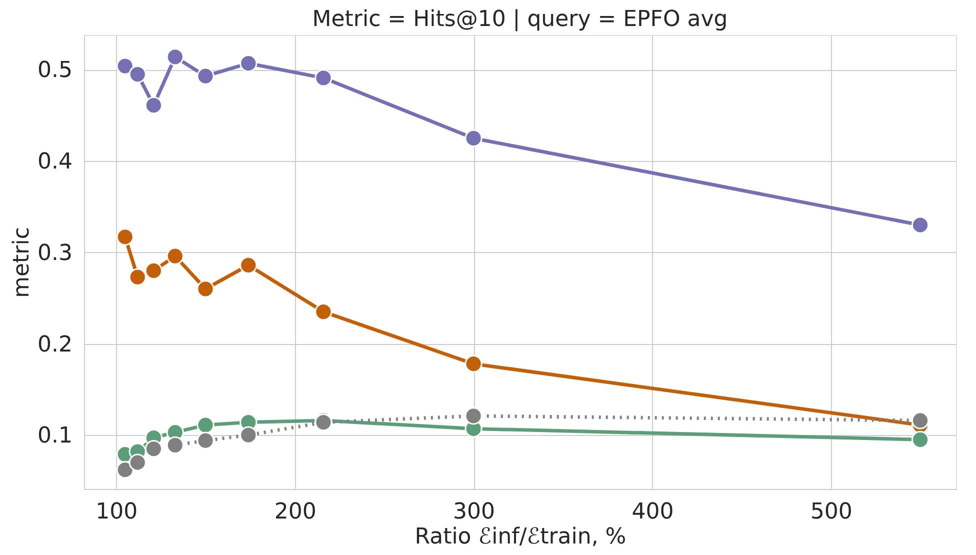 This screenshot has height=555, width=976. Describe the element at coordinates (474, 512) in the screenshot. I see `x-tick-label: 300` at that location.